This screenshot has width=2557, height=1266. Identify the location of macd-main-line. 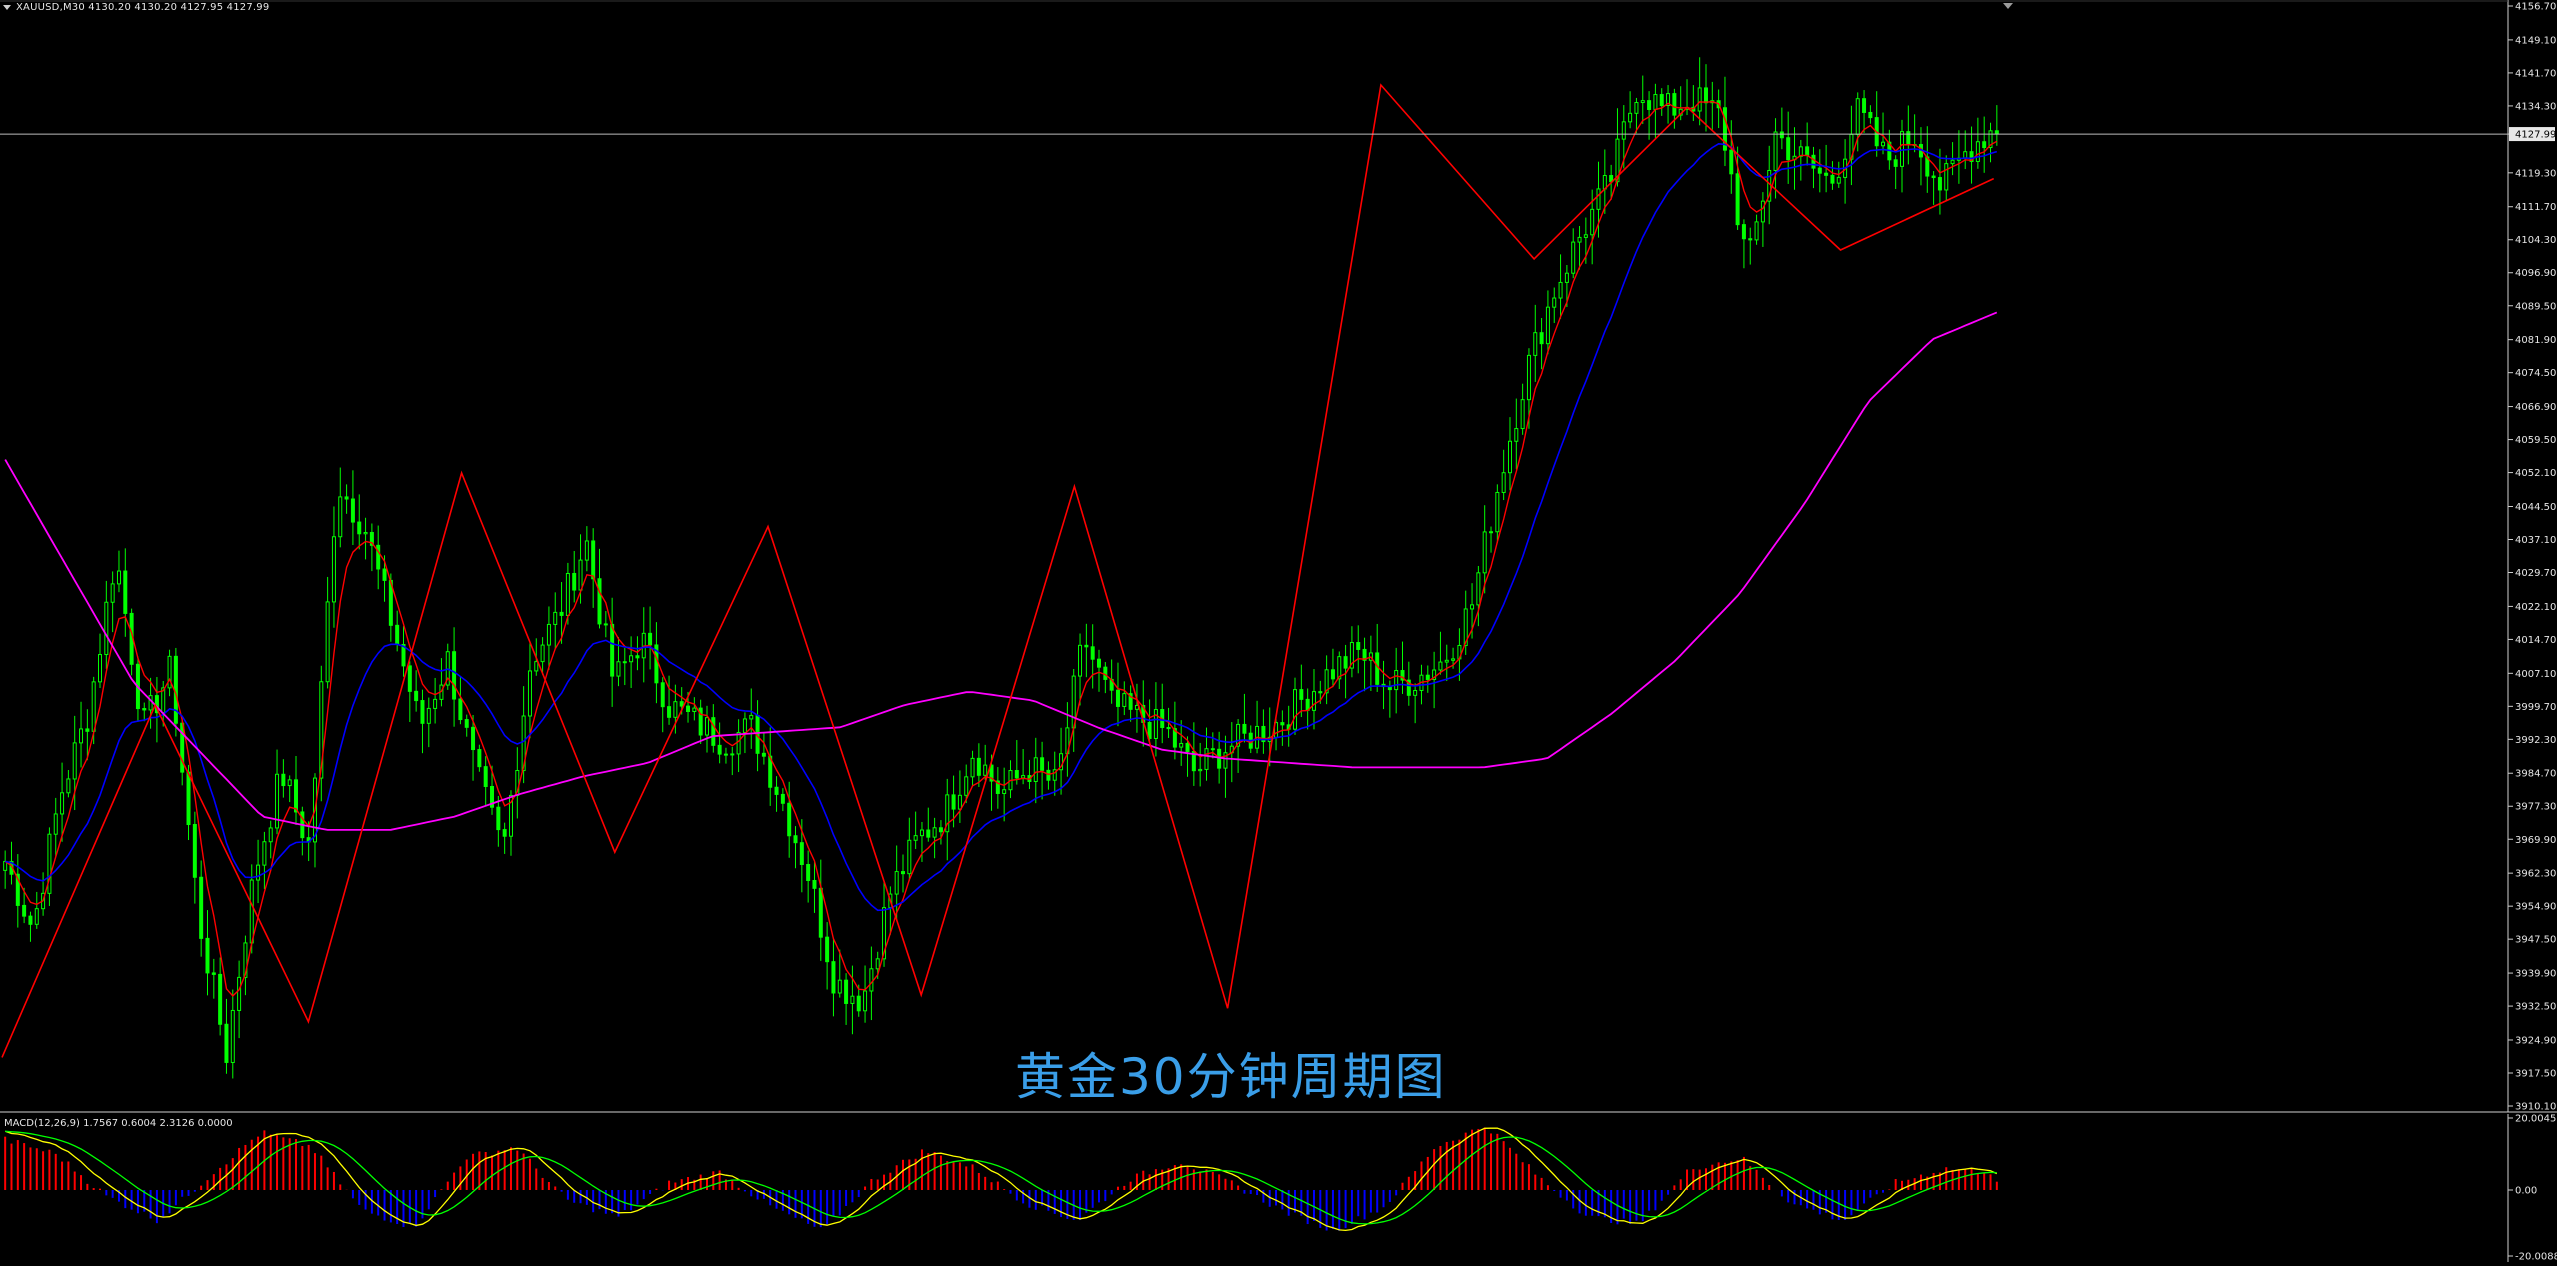
(1001, 1179).